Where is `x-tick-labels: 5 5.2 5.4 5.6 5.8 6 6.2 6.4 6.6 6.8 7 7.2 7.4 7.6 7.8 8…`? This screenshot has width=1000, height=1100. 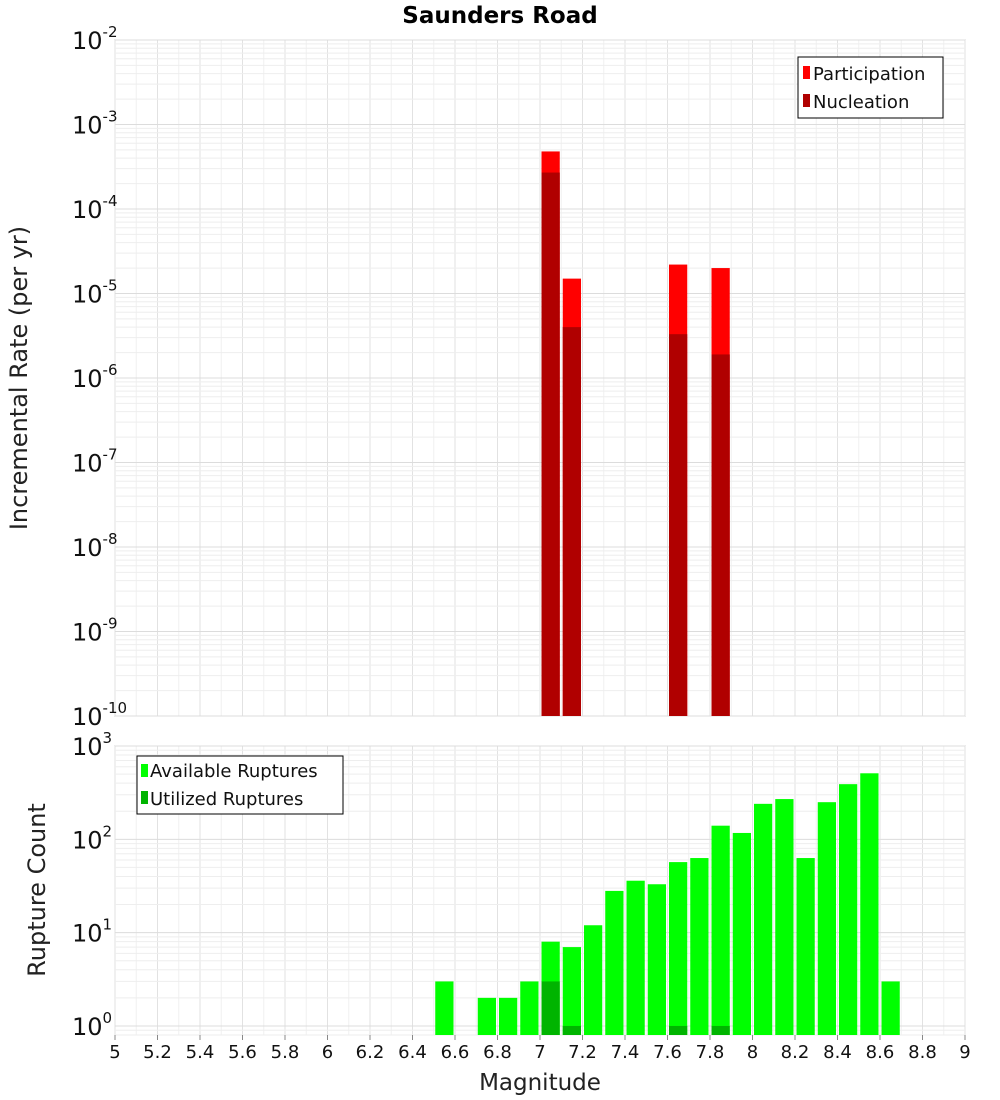
x-tick-labels: 5 5.2 5.4 5.6 5.8 6 6.2 6.4 6.6 6.8 7 7.2 7.4 7.6 7.8 8… is located at coordinates (540, 1049).